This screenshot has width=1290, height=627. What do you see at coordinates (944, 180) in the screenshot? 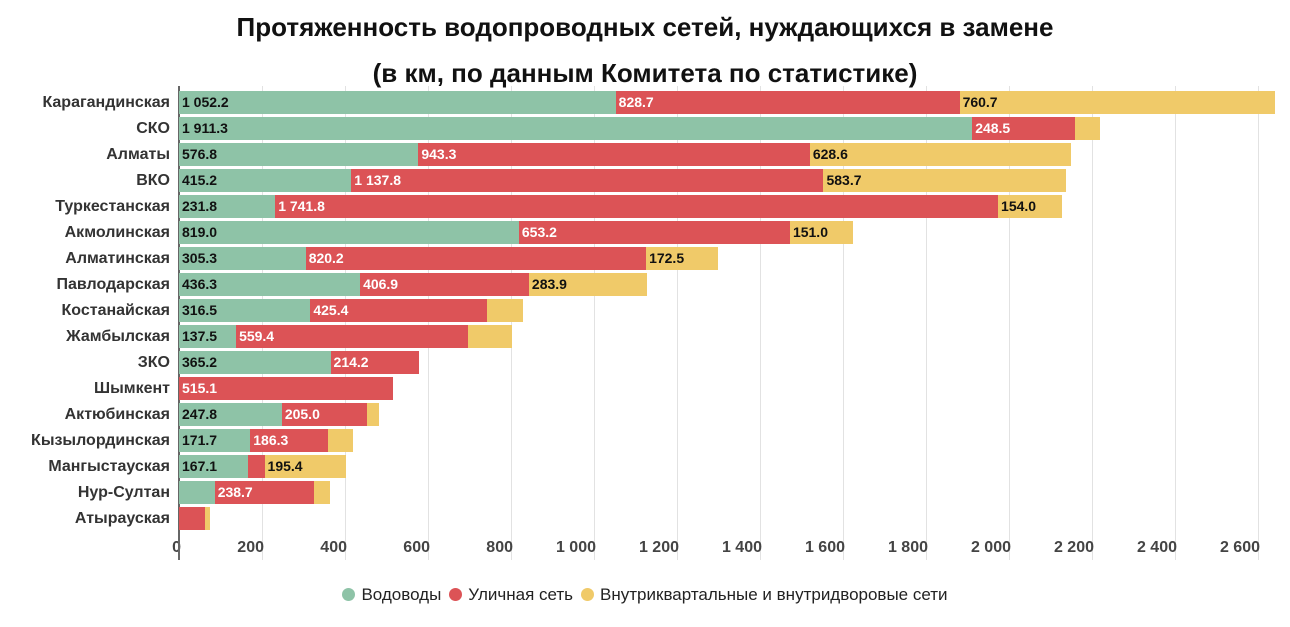
I see `bar-segment: 583.7` at bounding box center [944, 180].